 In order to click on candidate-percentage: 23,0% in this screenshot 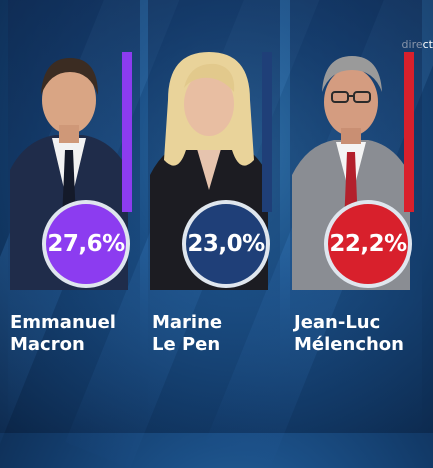, I will do `click(226, 244)`.